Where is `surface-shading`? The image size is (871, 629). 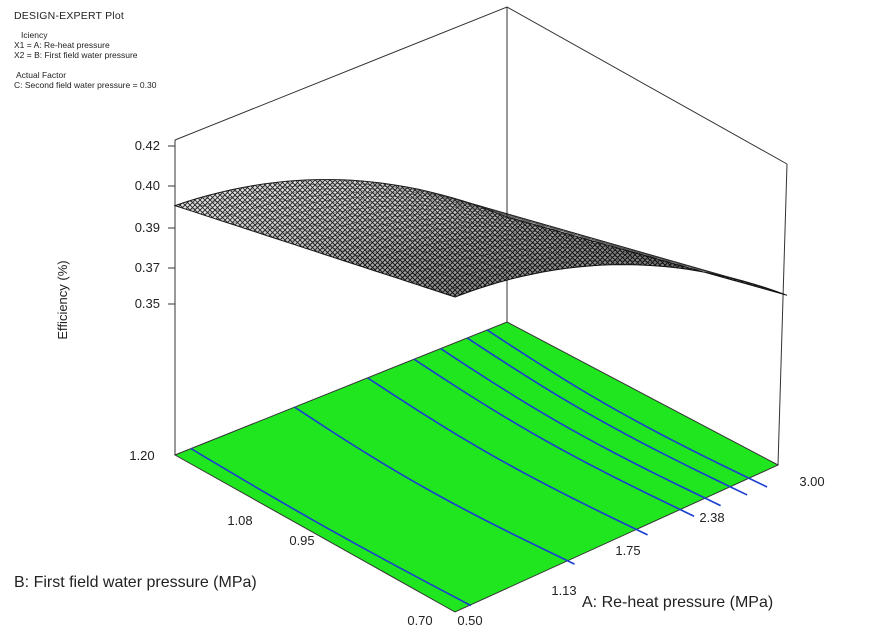
surface-shading is located at coordinates (481, 238).